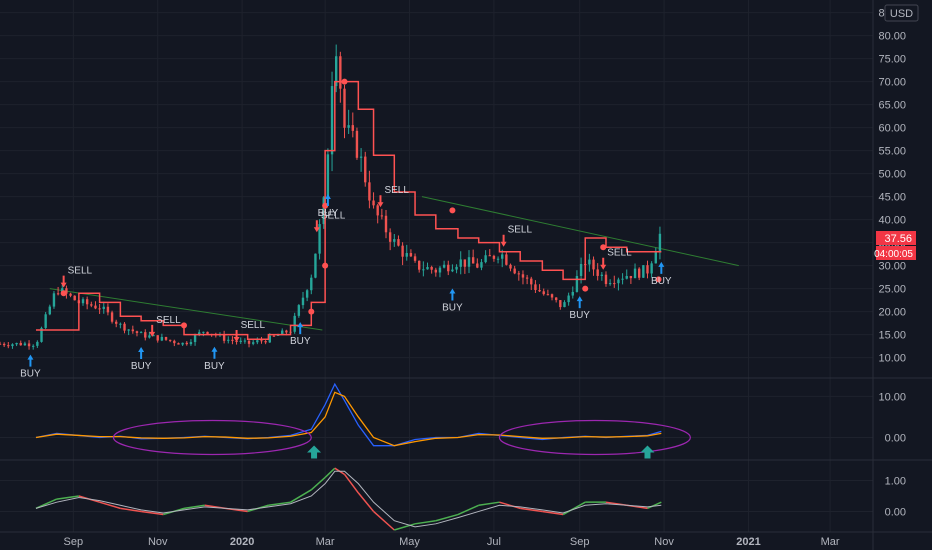  I want to click on oscillator-pane, so click(348, 499).